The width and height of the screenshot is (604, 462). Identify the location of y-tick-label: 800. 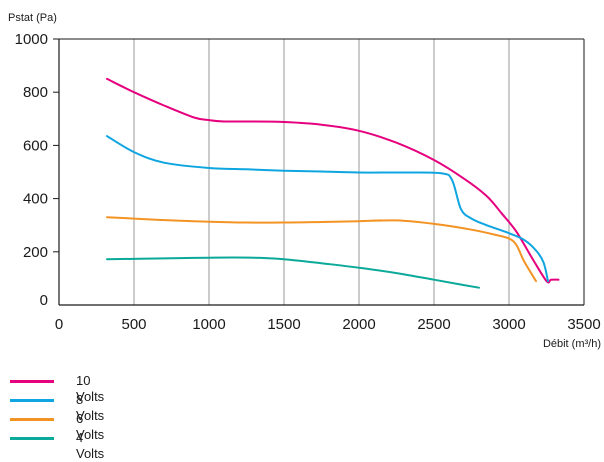
(35, 92).